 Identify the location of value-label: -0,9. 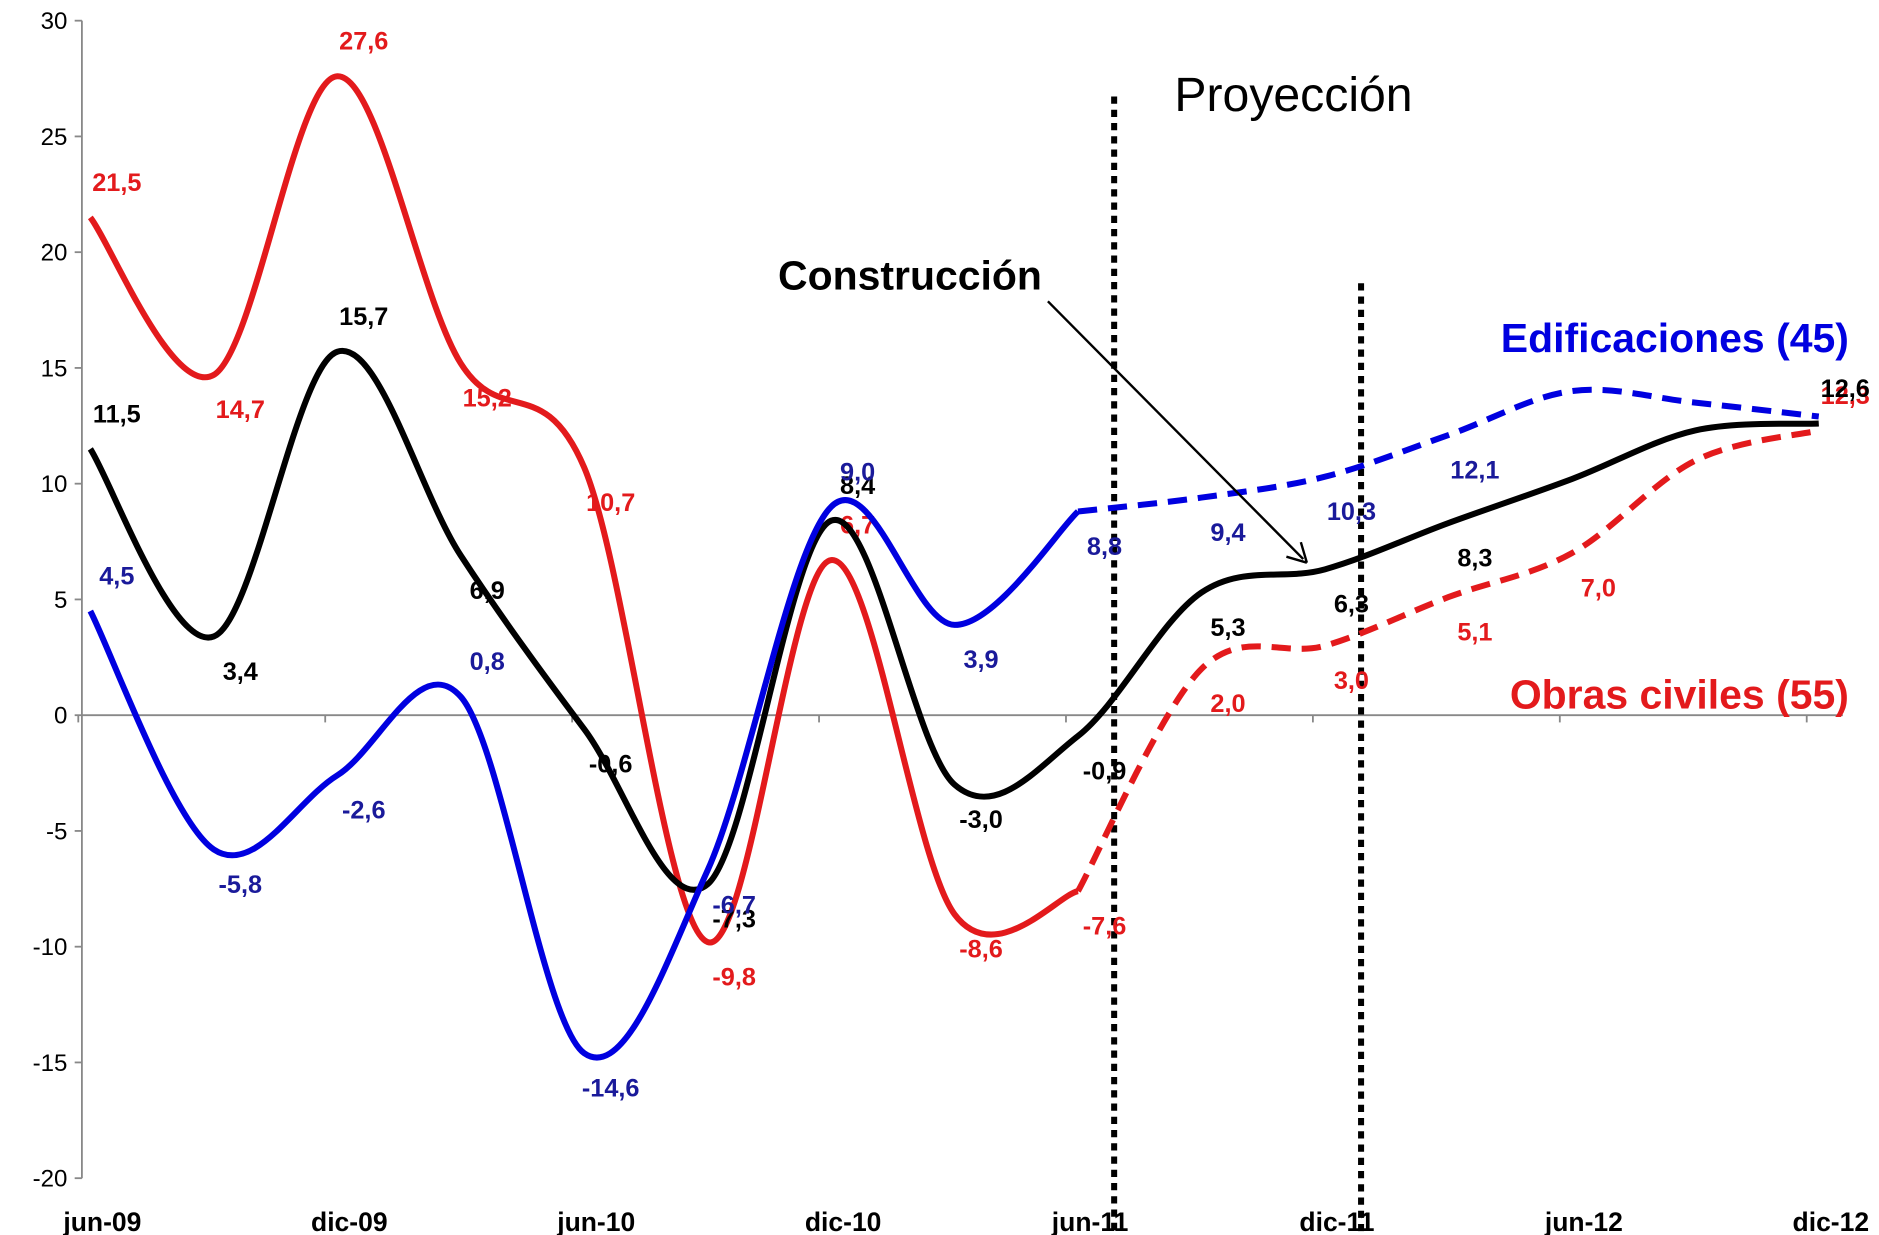
(1105, 771).